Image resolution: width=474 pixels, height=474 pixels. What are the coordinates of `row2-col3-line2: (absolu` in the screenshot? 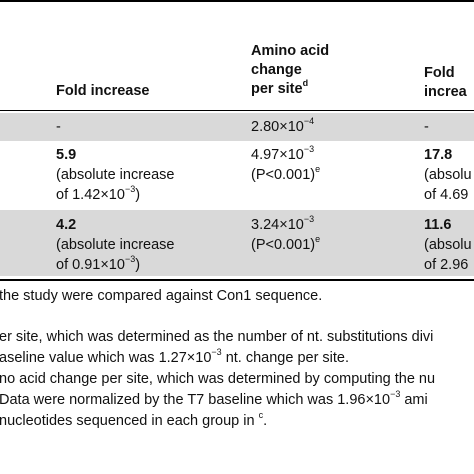 It's located at (448, 175).